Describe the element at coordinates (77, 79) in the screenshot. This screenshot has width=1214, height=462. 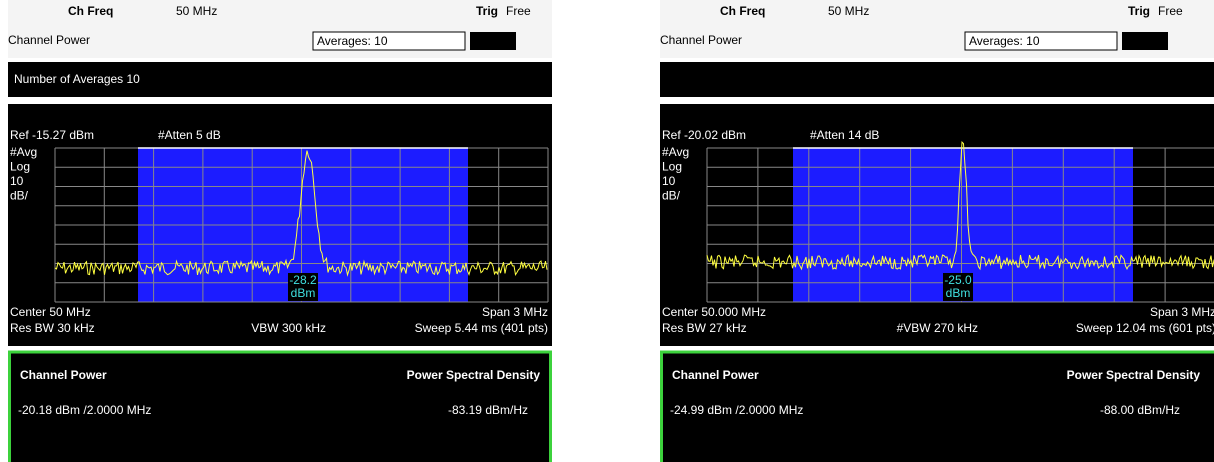
I see `banner-text: Number of Averages 10` at that location.